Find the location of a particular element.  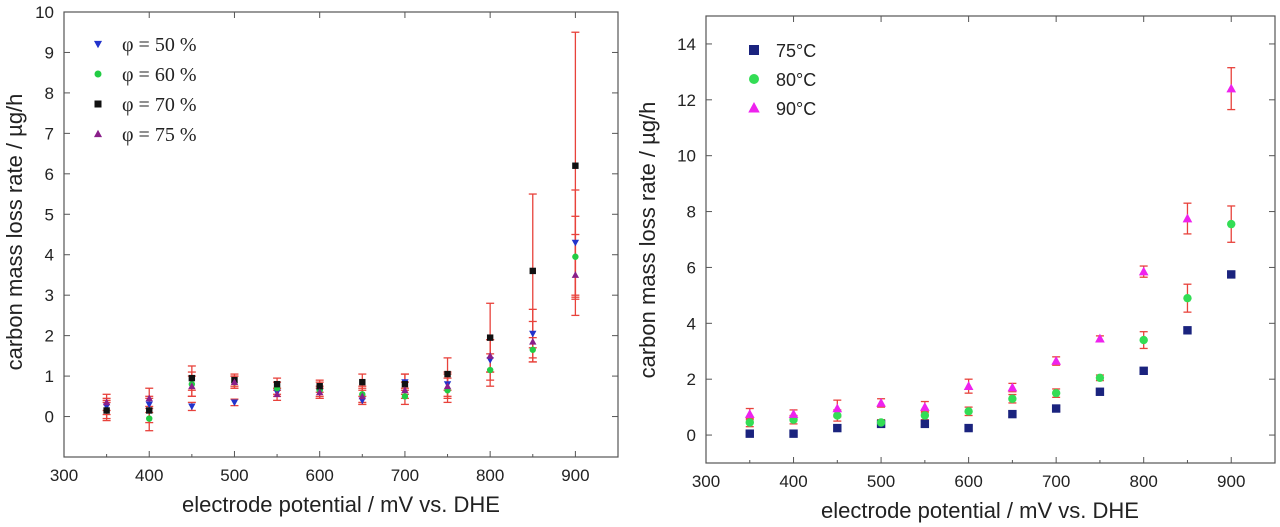

right-x-tick-label: 800 is located at coordinates (1144, 481).